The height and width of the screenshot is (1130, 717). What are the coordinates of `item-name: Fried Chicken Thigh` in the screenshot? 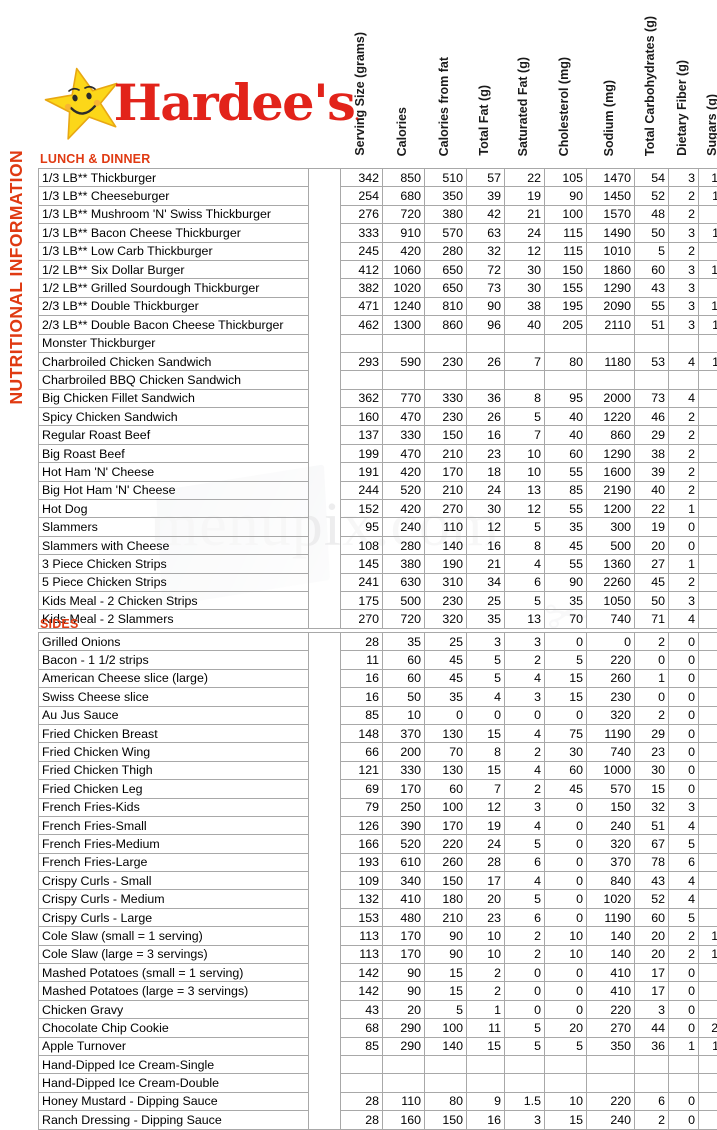 It's located at (174, 770).